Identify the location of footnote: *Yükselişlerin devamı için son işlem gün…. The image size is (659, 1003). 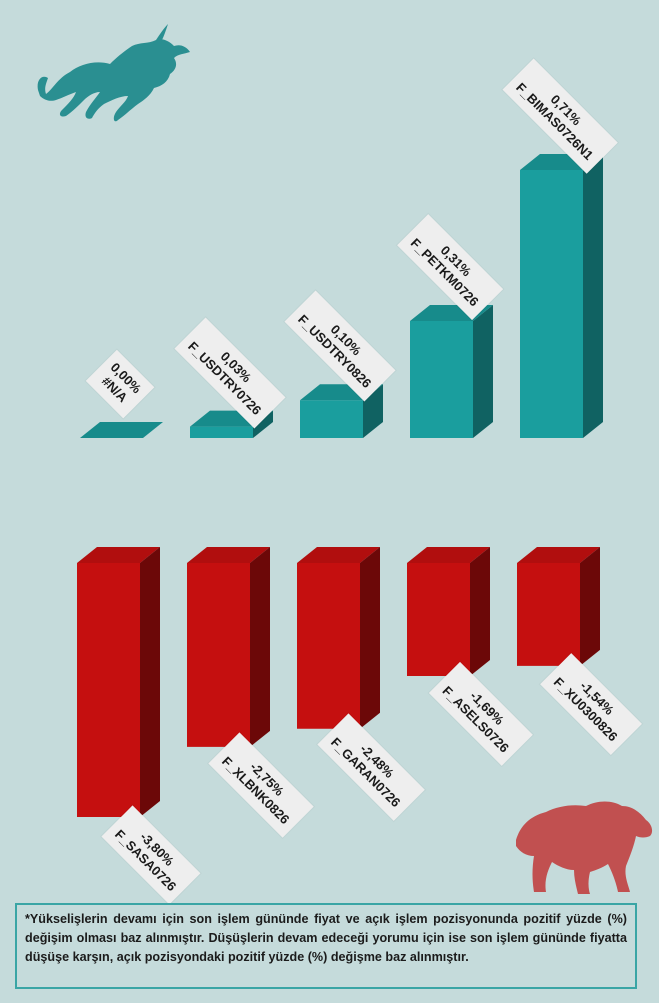
(326, 946).